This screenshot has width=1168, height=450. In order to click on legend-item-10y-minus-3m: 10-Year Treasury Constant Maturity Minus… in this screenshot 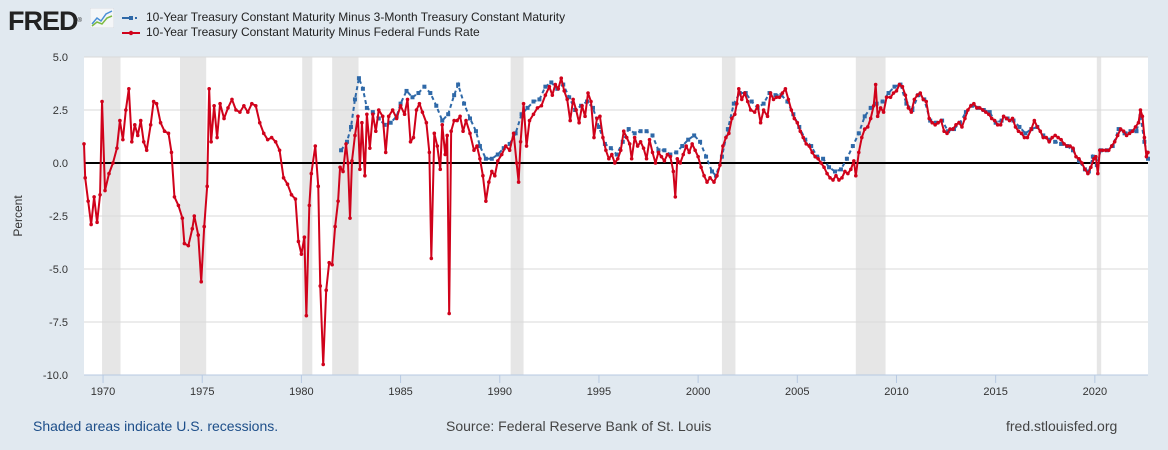, I will do `click(343, 17)`.